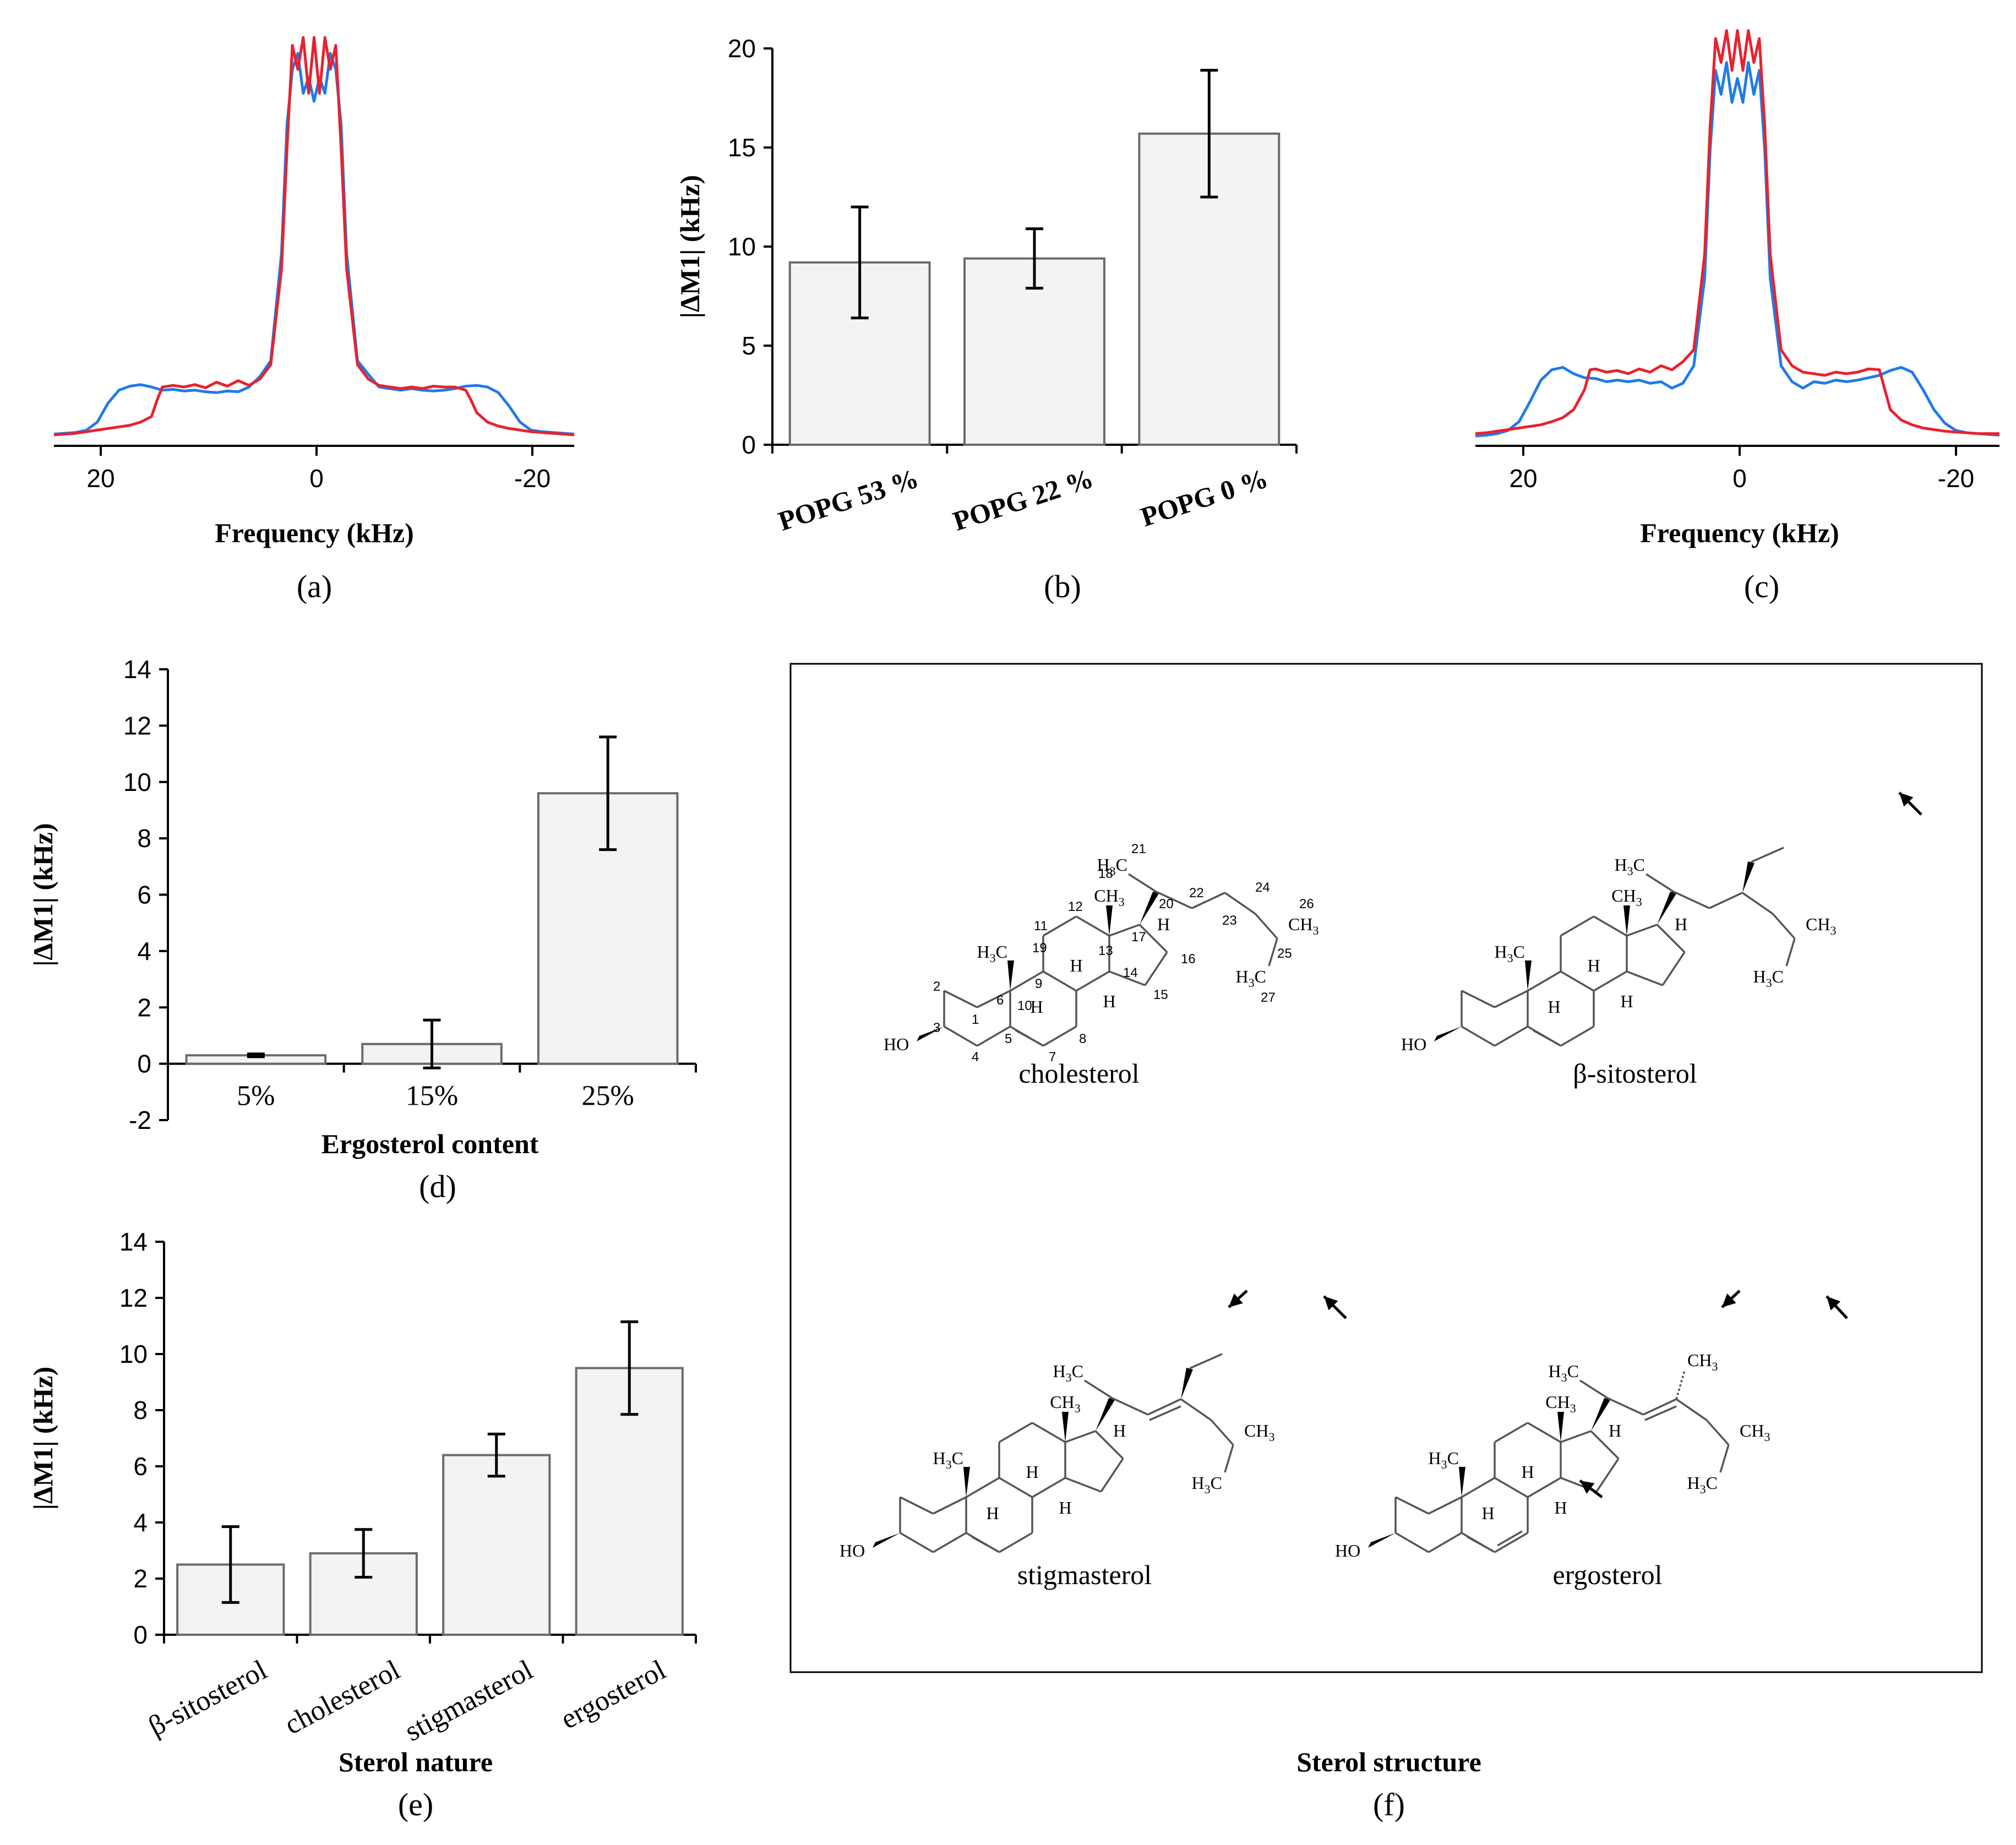  Describe the element at coordinates (613, 1694) in the screenshot. I see `e-category-label: ergosterol` at that location.